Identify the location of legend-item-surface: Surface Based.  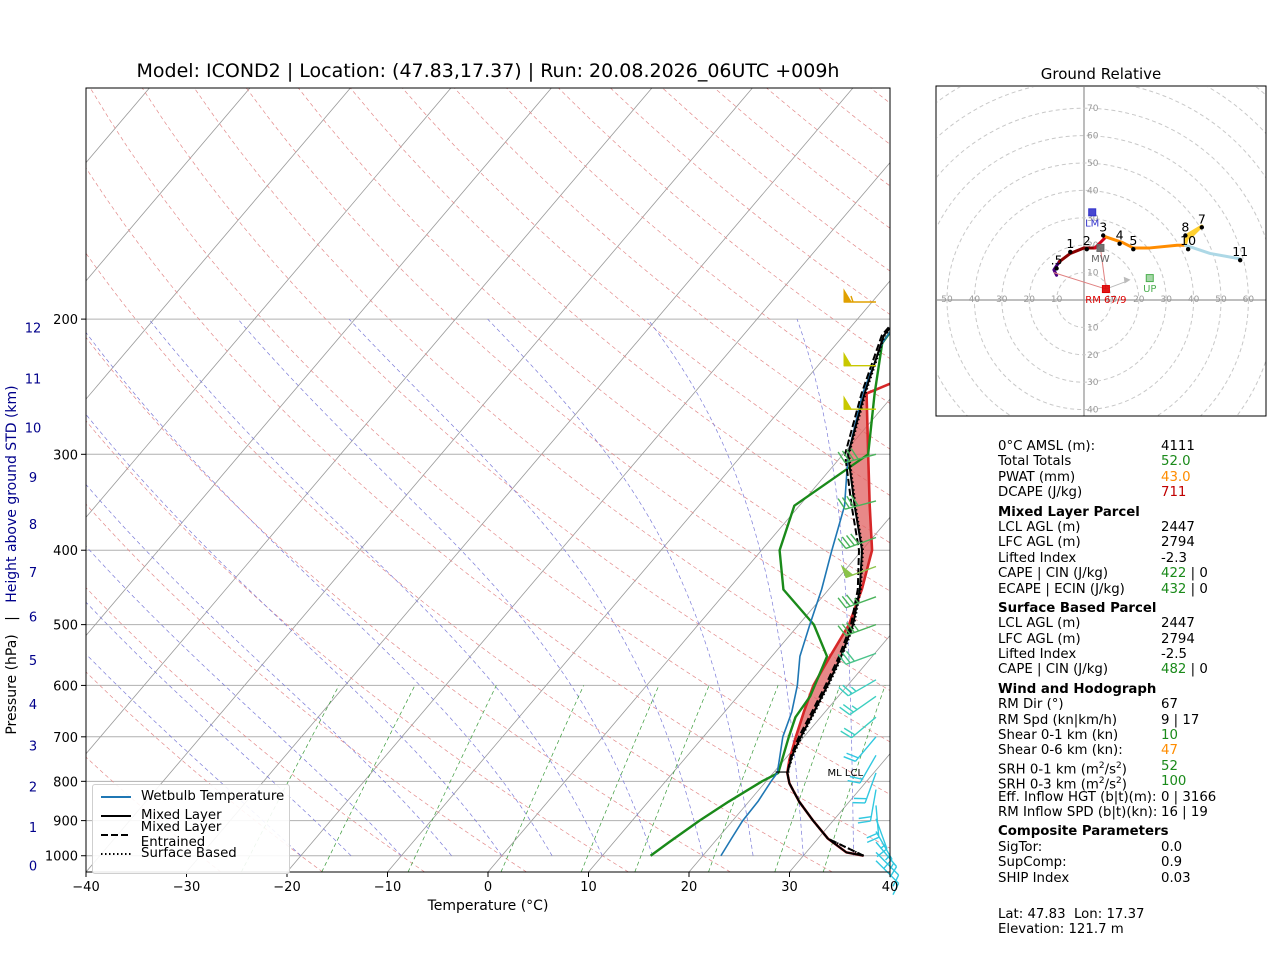
(169, 853).